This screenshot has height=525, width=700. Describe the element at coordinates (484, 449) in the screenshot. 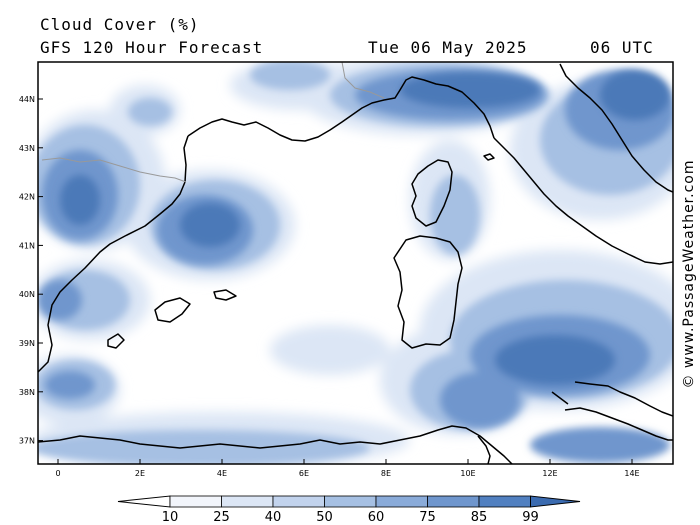

I see `coastline-tunisia-cape` at that location.